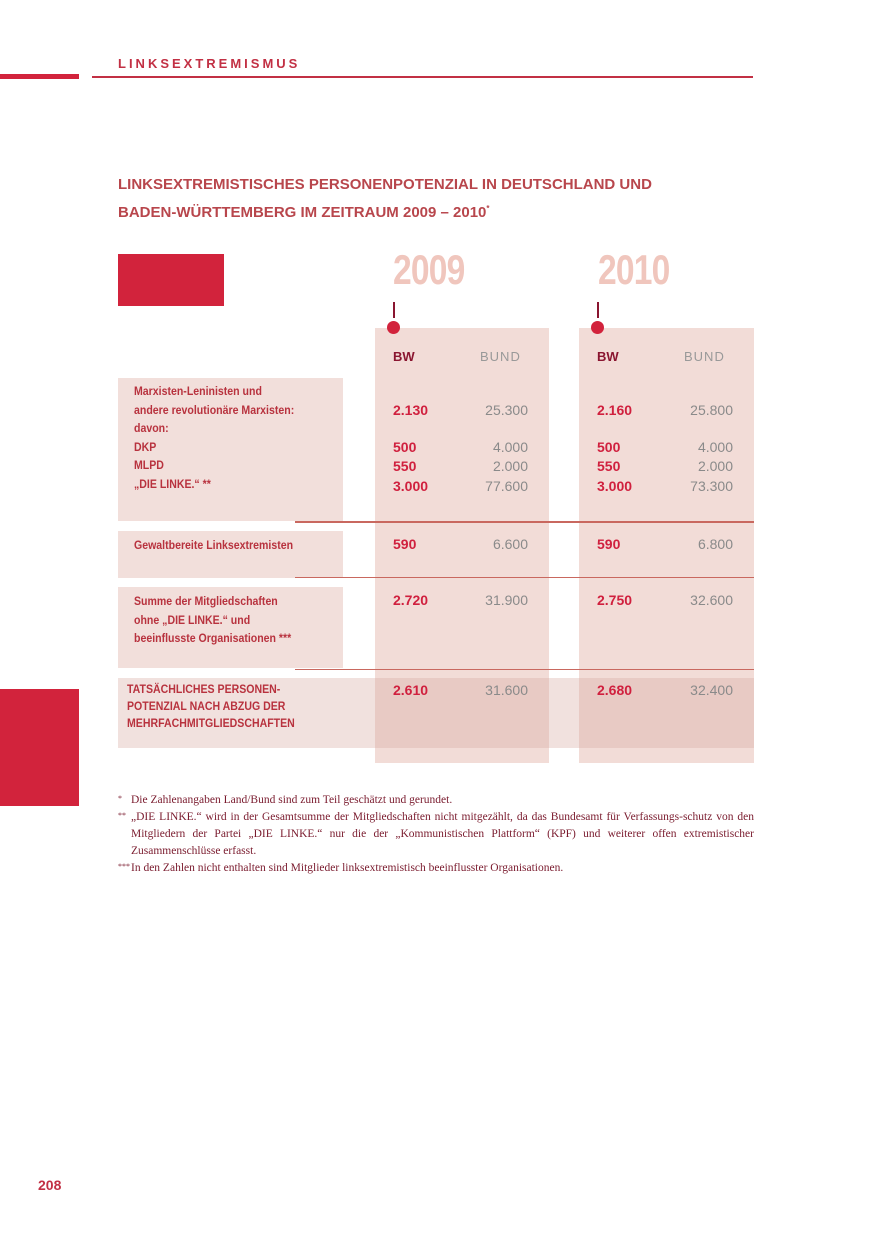 The image size is (875, 1241). Describe the element at coordinates (122, 815) in the screenshot. I see `footnote-mark: **` at that location.